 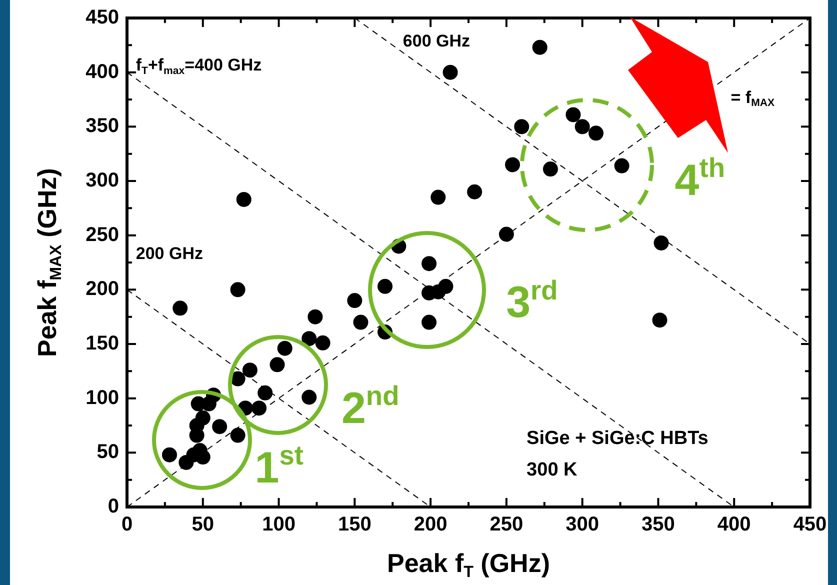 I want to click on y-tick-label: 400, so click(x=102, y=71).